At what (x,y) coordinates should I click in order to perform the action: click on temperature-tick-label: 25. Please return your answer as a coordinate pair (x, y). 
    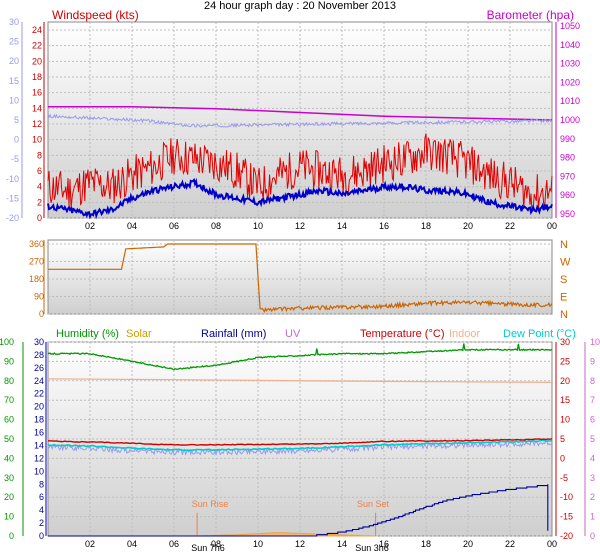
    Looking at the image, I should click on (565, 361).